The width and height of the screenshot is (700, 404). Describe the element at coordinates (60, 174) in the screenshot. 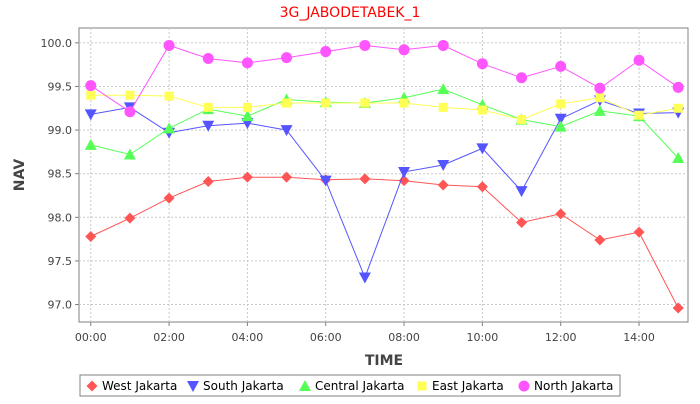

I see `y-tick-label: 98.5` at that location.